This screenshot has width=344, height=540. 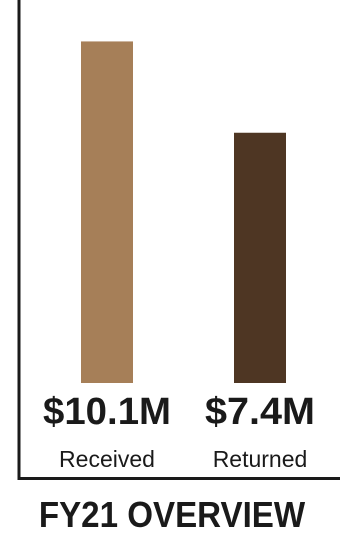 What do you see at coordinates (172, 514) in the screenshot?
I see `chart-title: FY21 OVERVIEW` at bounding box center [172, 514].